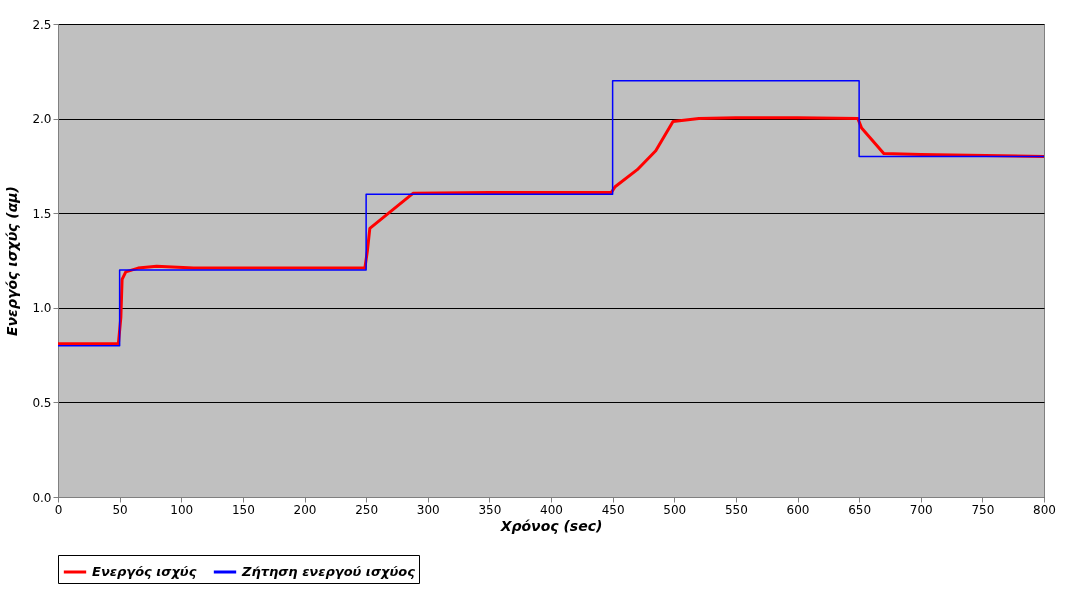 The height and width of the screenshot is (594, 1076). I want to click on x-tick-label: 700, so click(921, 509).